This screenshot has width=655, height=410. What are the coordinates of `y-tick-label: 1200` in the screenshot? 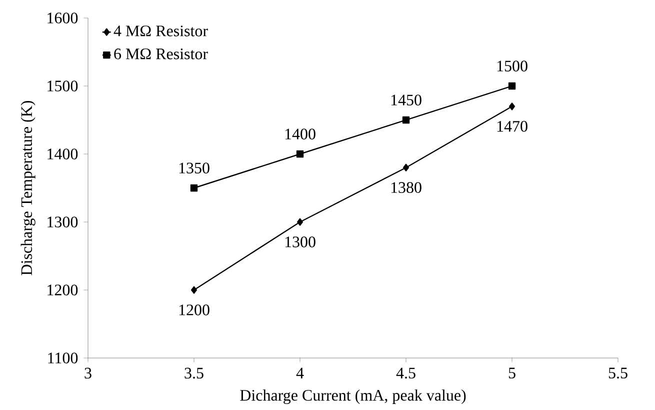 It's located at (63, 290).